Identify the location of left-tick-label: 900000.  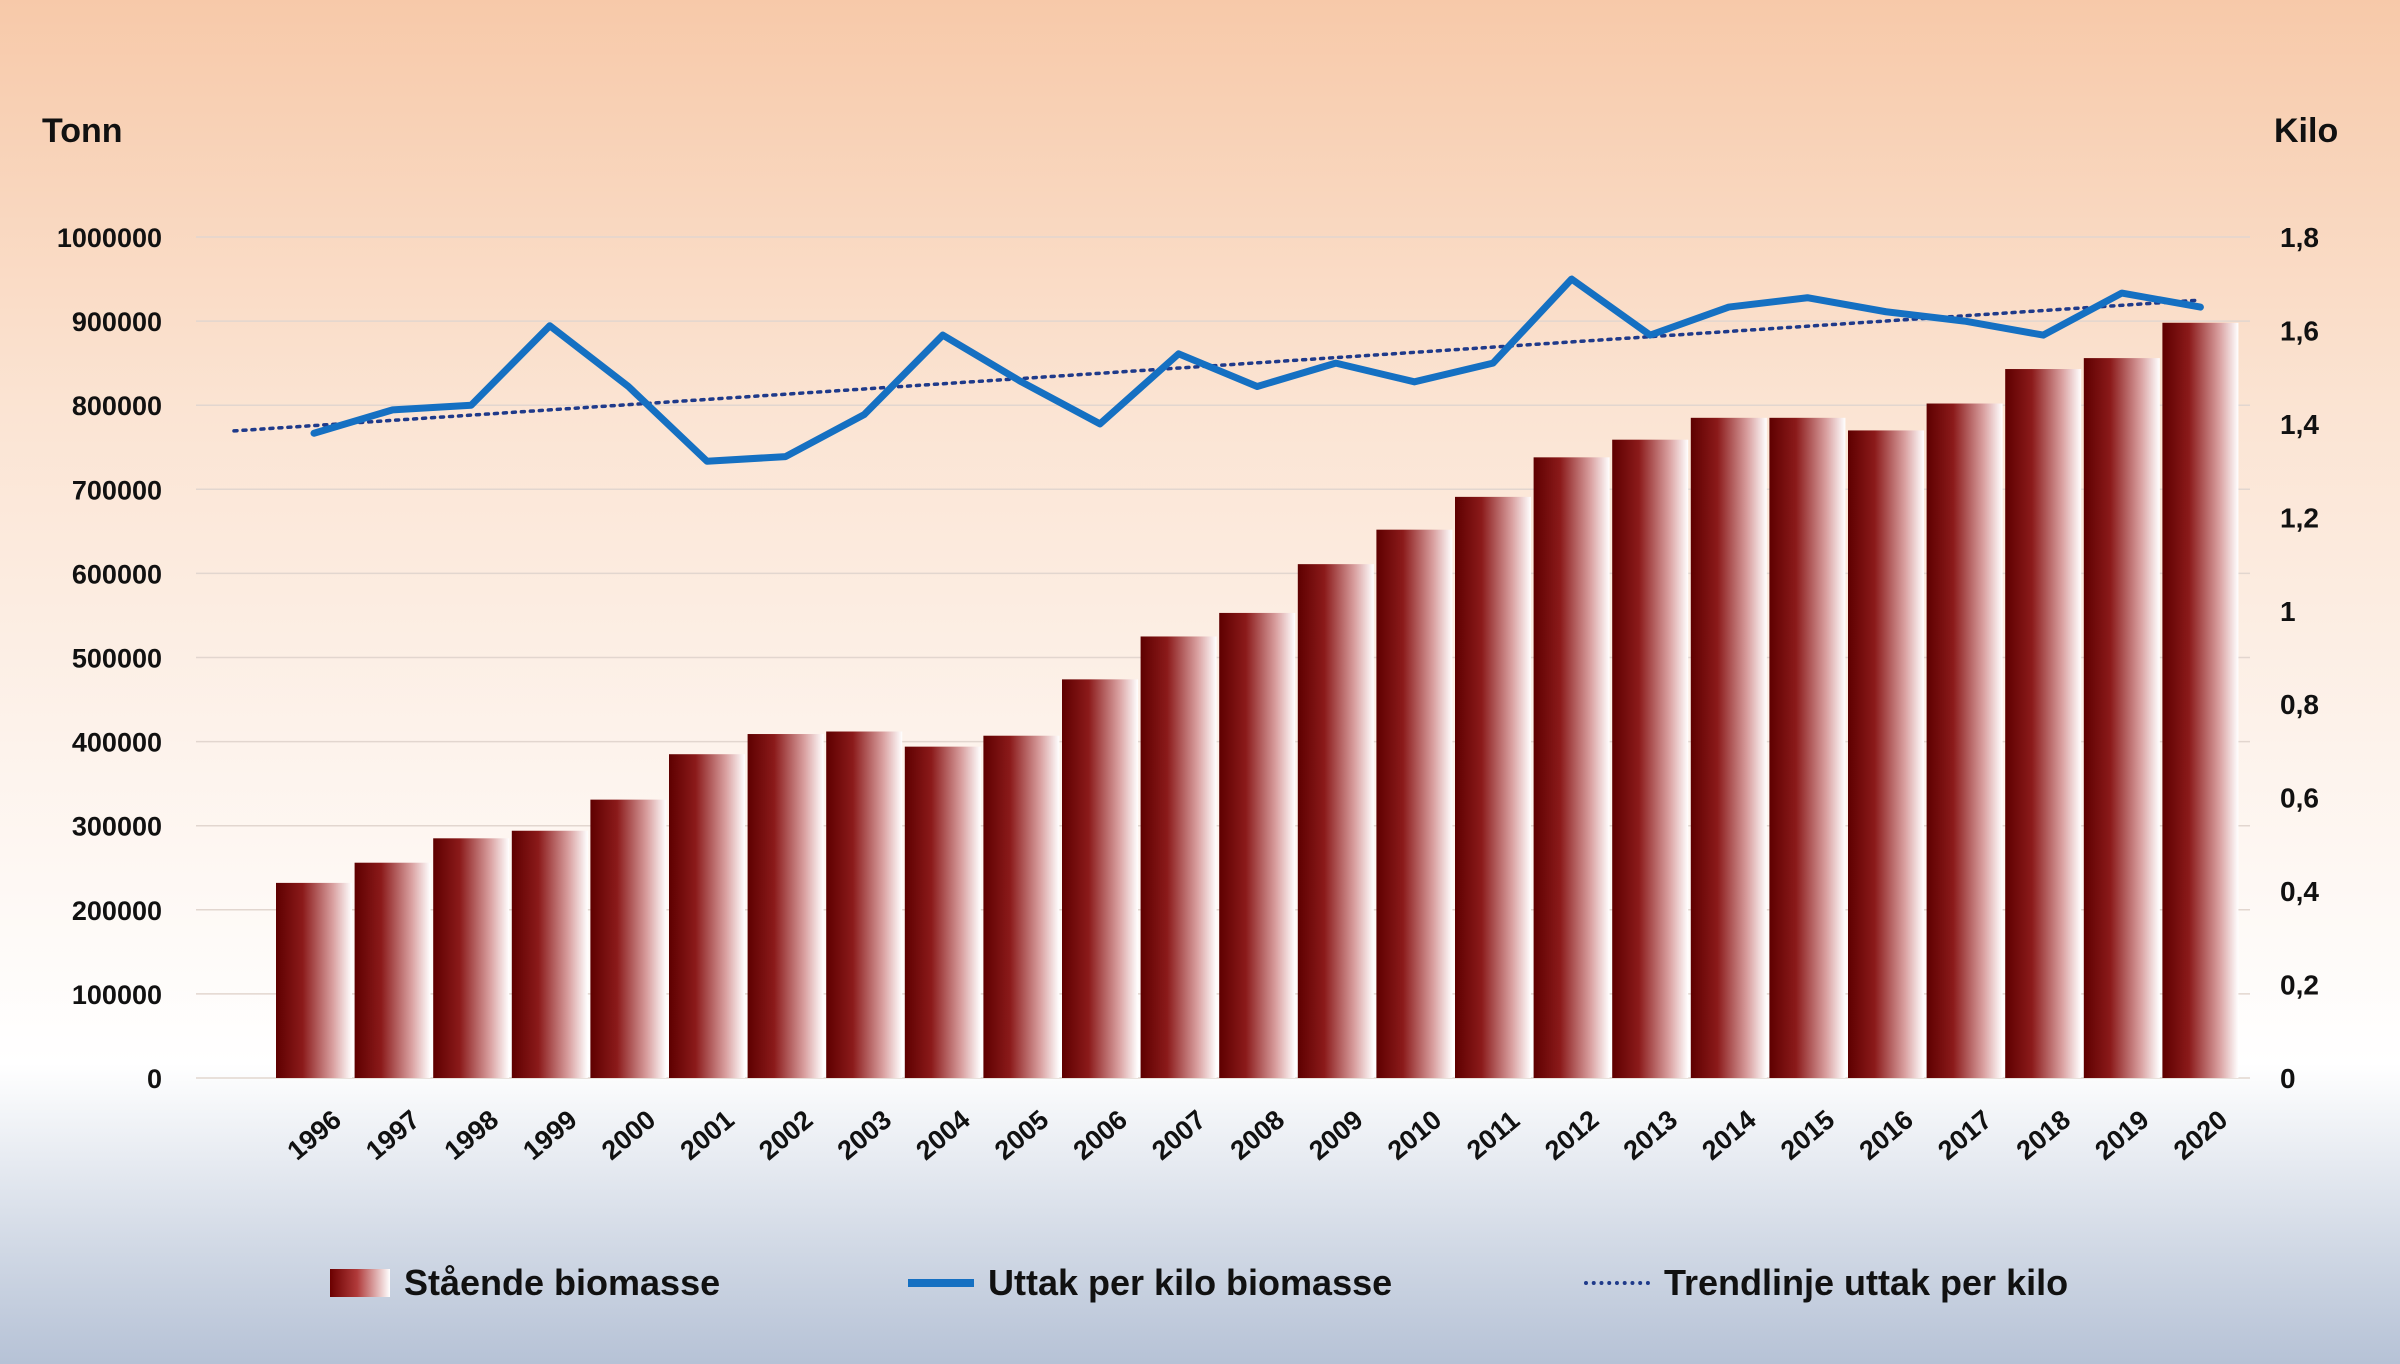
(117, 322).